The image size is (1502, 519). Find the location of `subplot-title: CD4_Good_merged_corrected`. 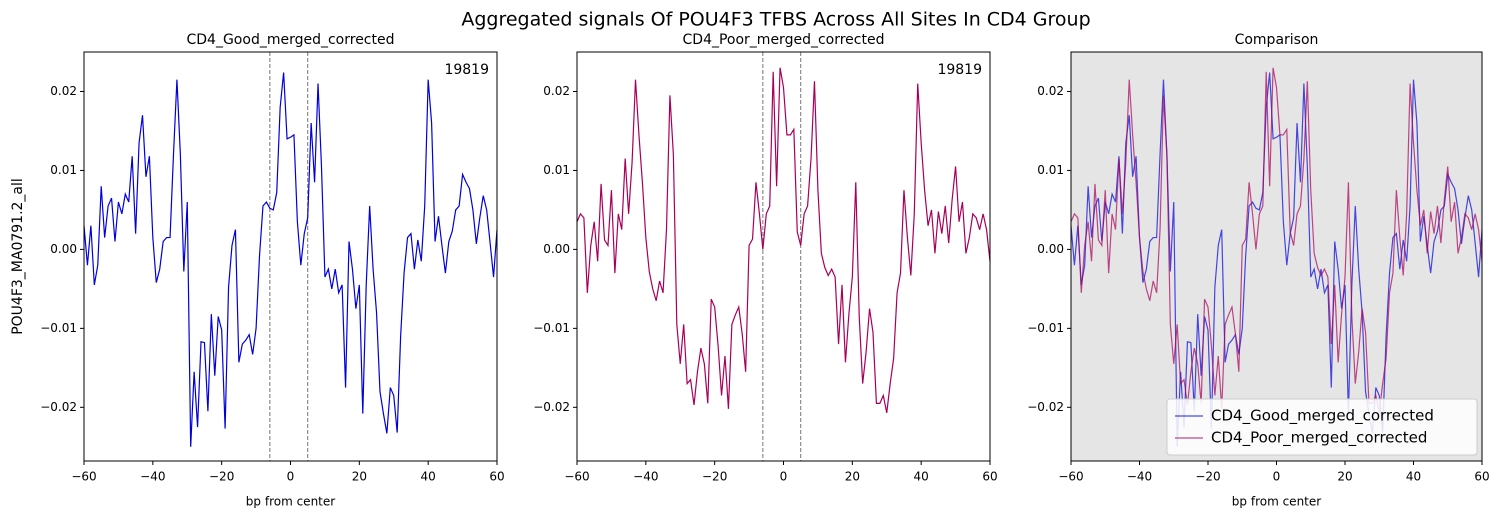

subplot-title: CD4_Good_merged_corrected is located at coordinates (291, 40).